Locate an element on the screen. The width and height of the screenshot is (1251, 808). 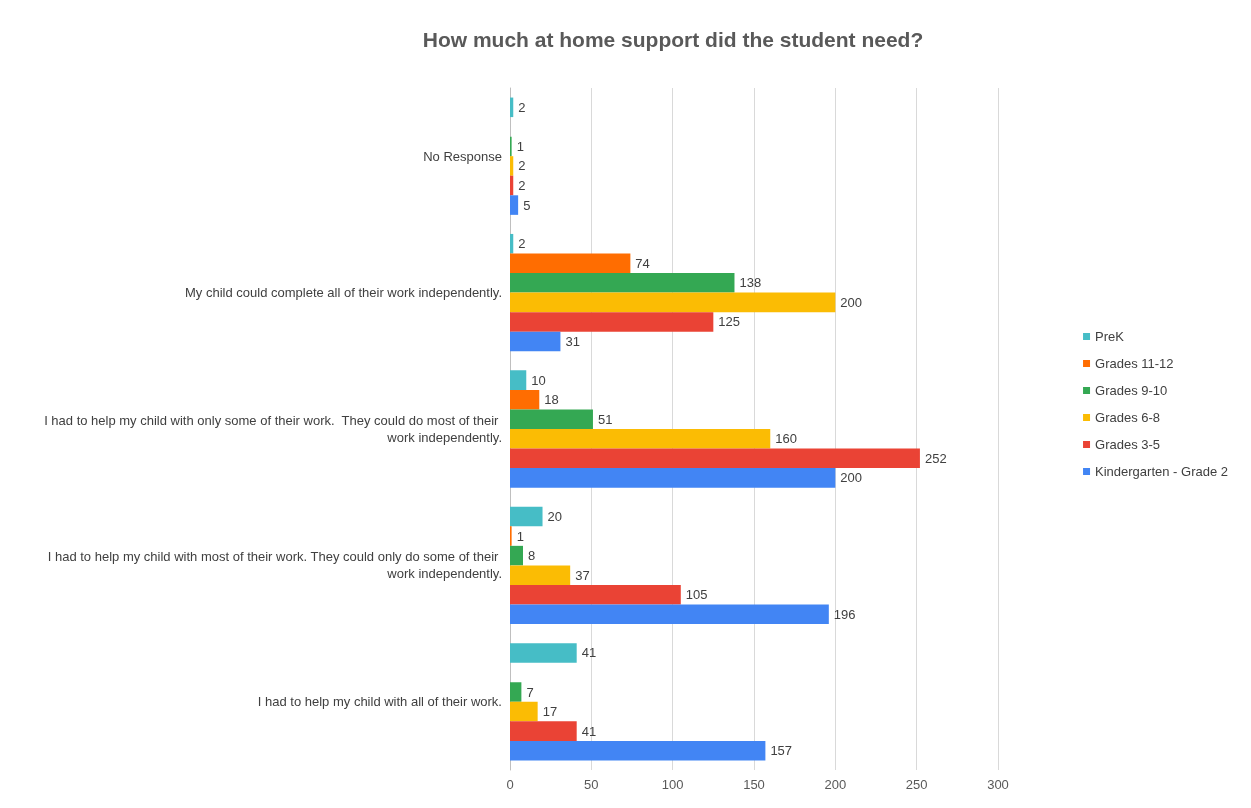
data-label: 18 is located at coordinates (551, 400).